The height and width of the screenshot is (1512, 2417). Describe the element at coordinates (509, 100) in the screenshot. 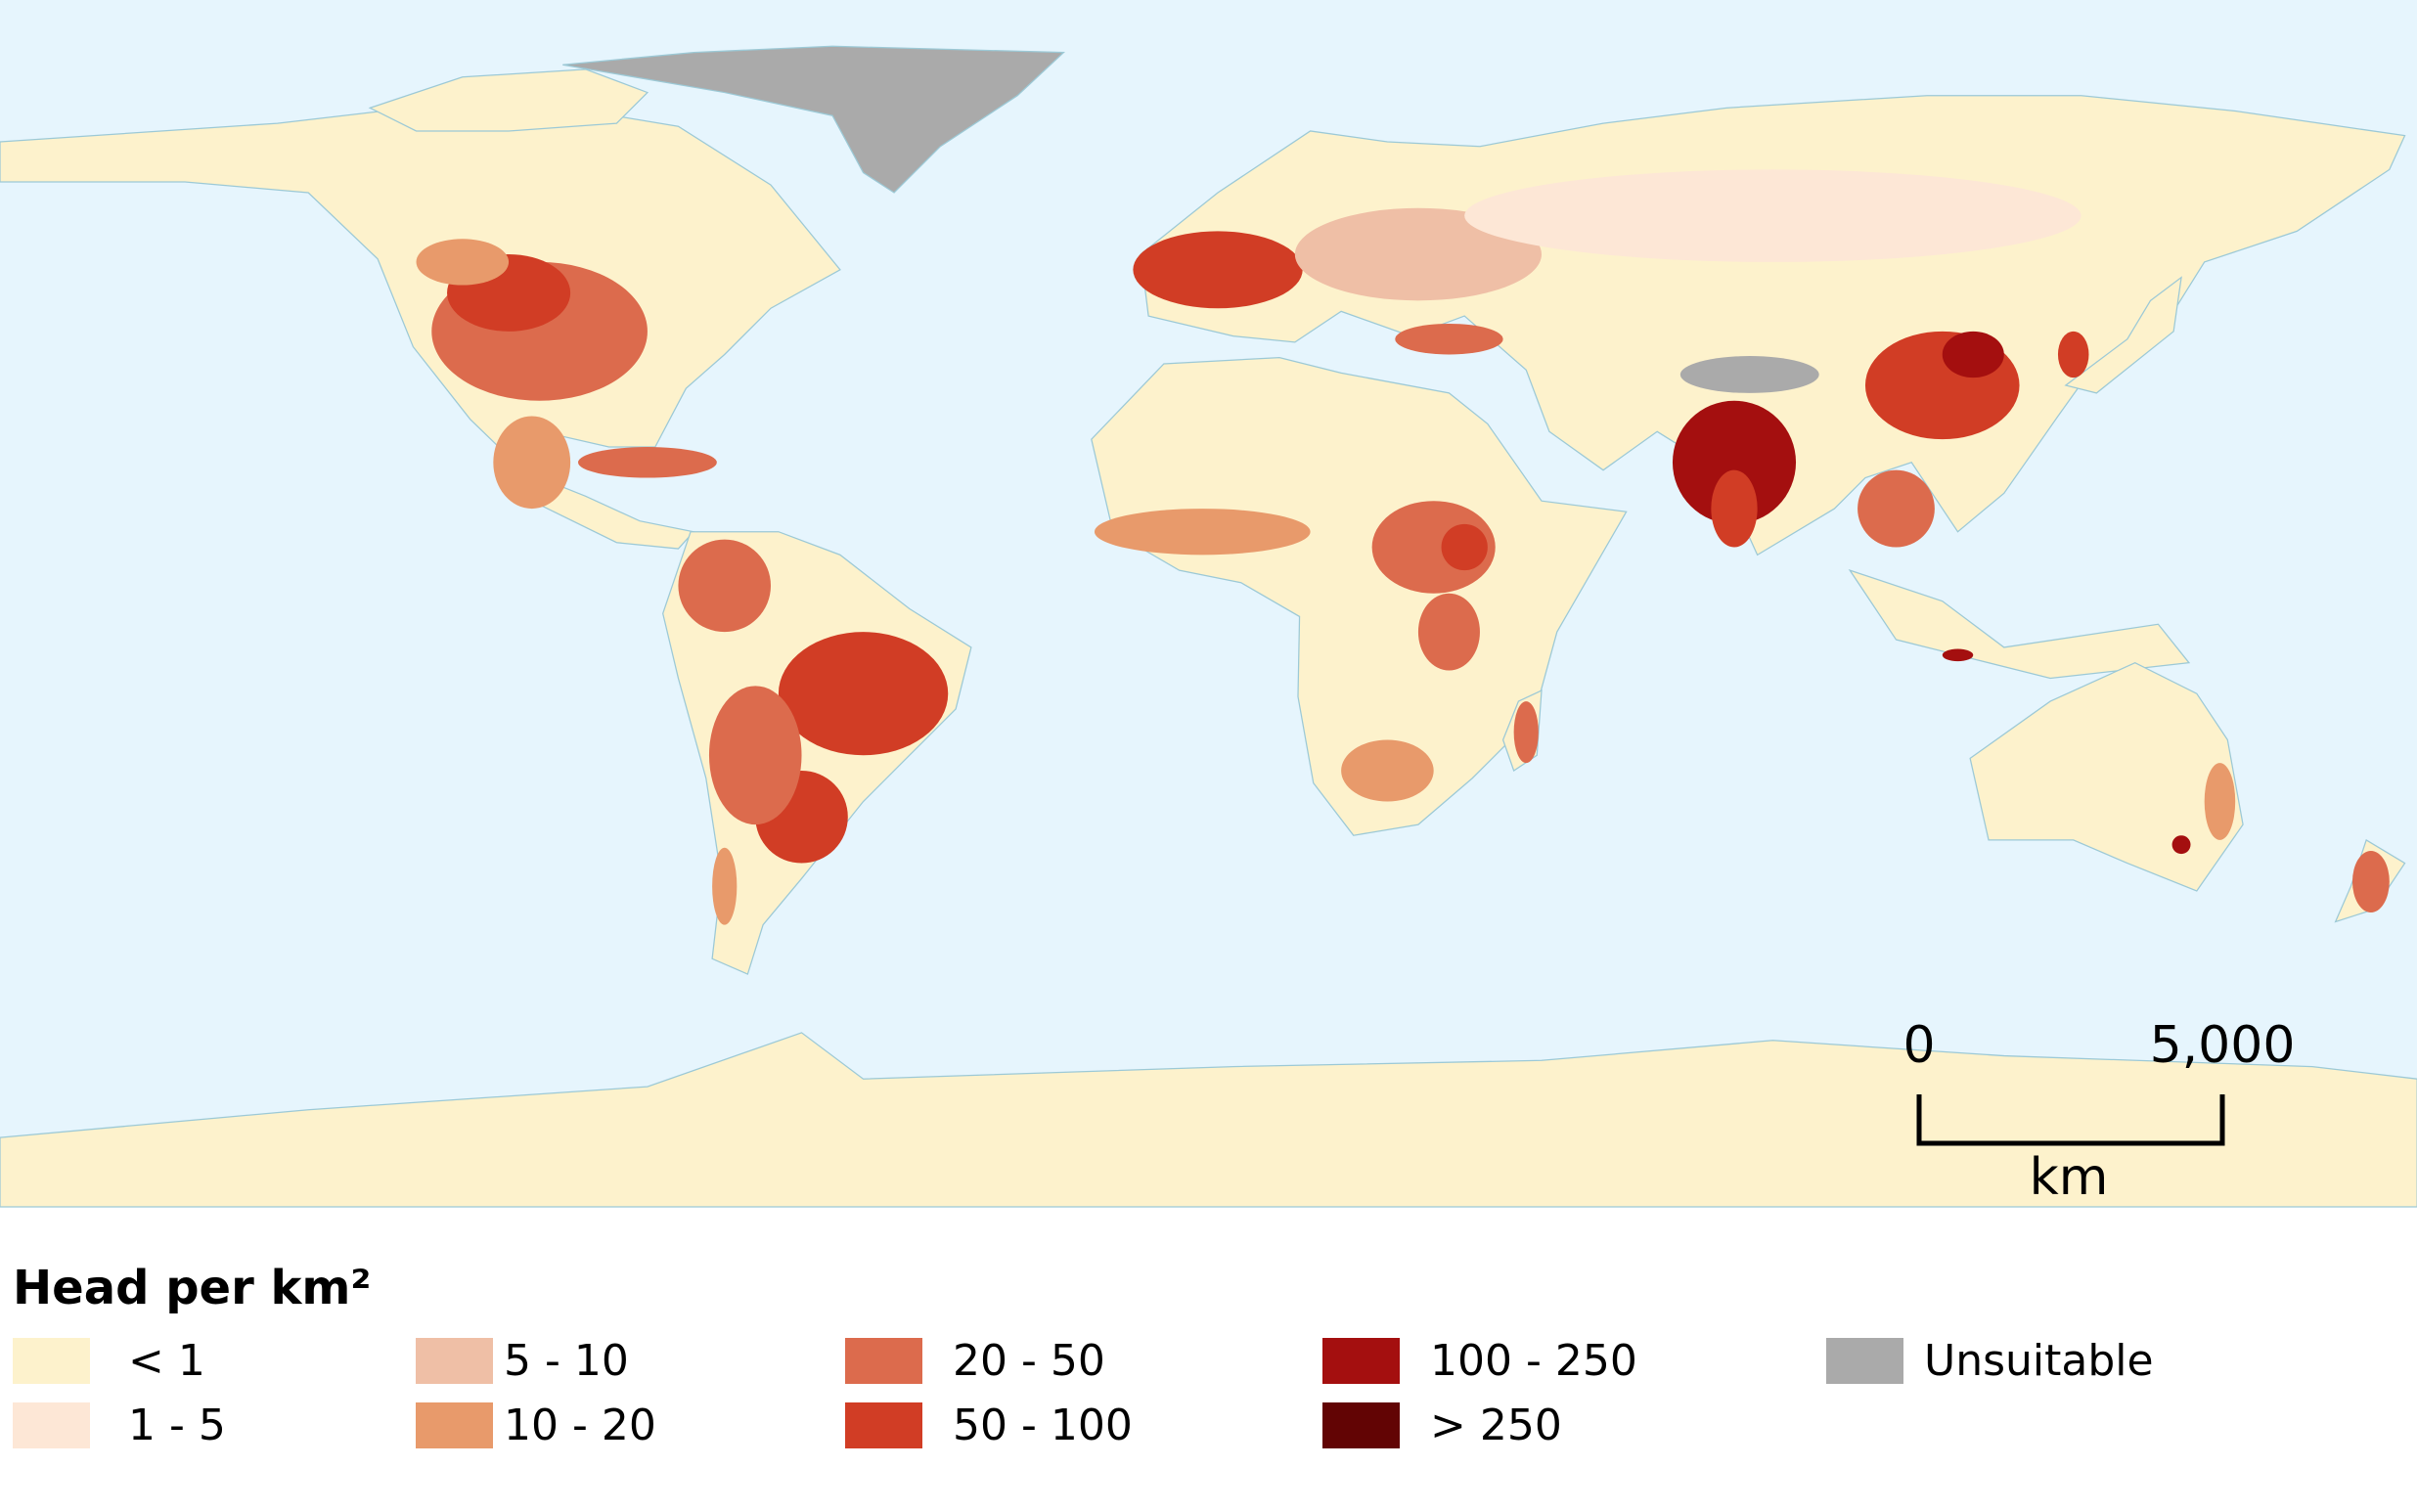

I see `arctic-islands` at that location.